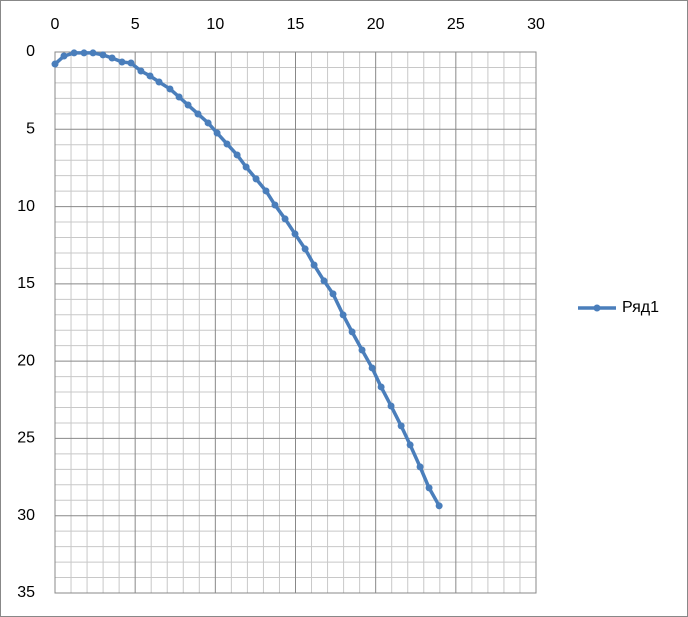  What do you see at coordinates (640, 307) in the screenshot?
I see `legend-label: Ряд1` at bounding box center [640, 307].